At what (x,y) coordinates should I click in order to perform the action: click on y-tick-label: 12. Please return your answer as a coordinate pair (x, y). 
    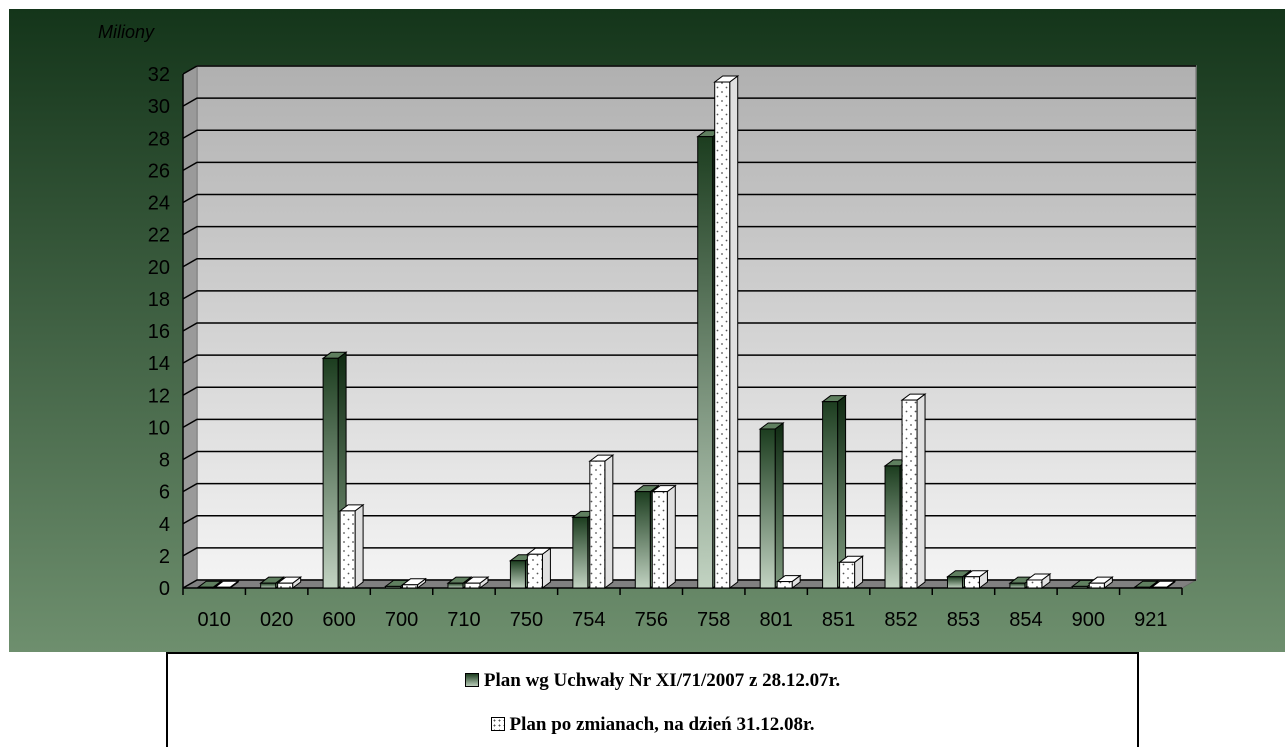
    Looking at the image, I should click on (159, 396).